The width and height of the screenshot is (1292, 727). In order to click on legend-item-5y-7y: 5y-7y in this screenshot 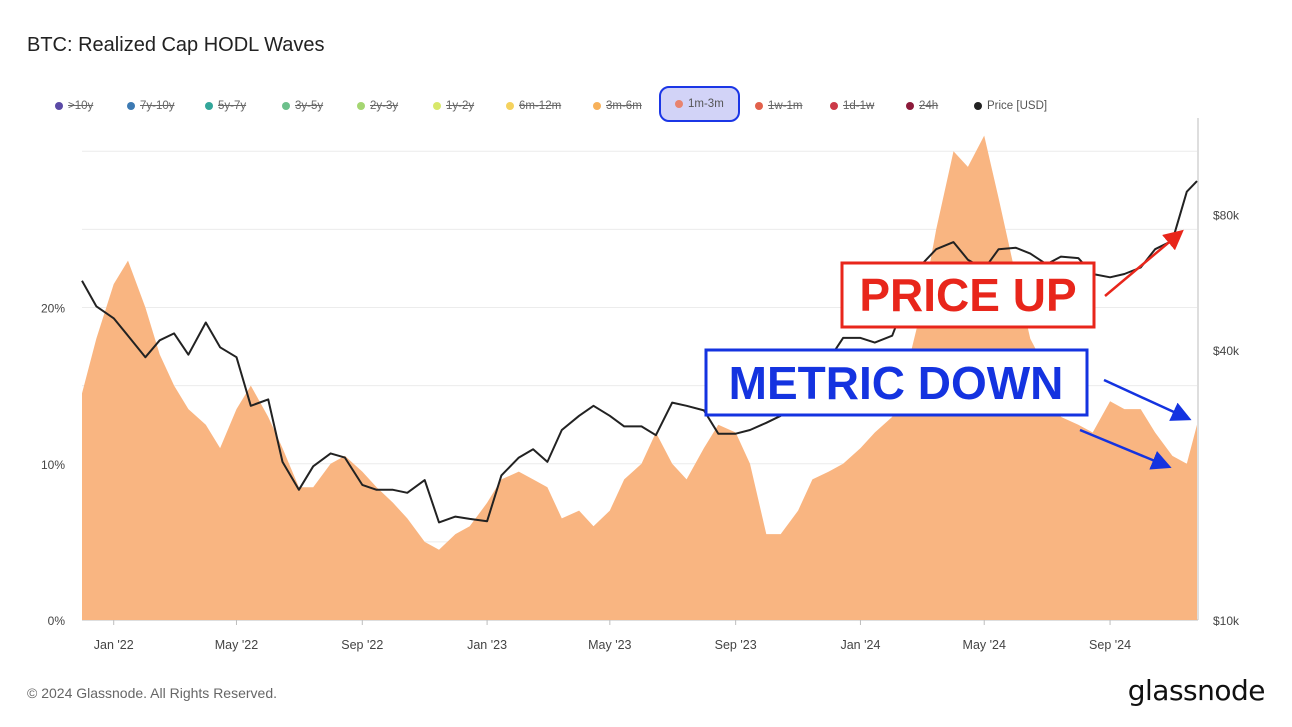, I will do `click(225, 106)`.